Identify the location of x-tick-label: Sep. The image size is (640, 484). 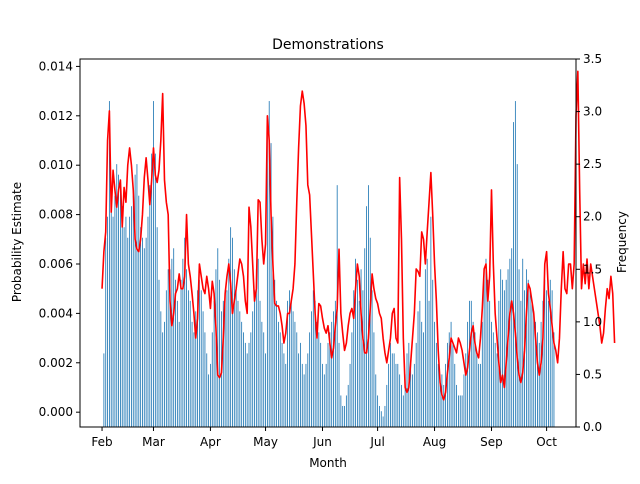
(491, 442).